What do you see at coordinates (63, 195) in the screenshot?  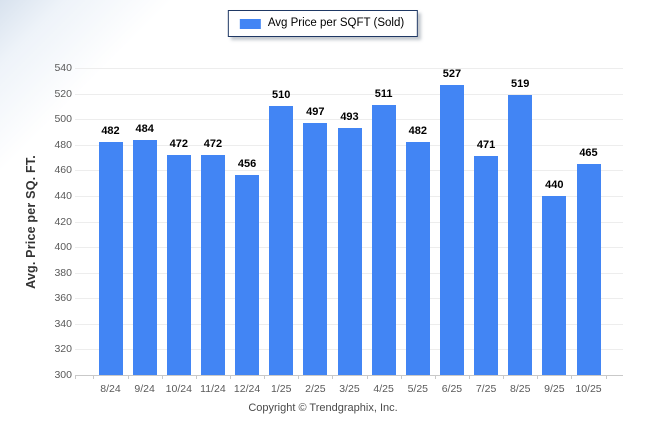 I see `y-tick-label: 440` at bounding box center [63, 195].